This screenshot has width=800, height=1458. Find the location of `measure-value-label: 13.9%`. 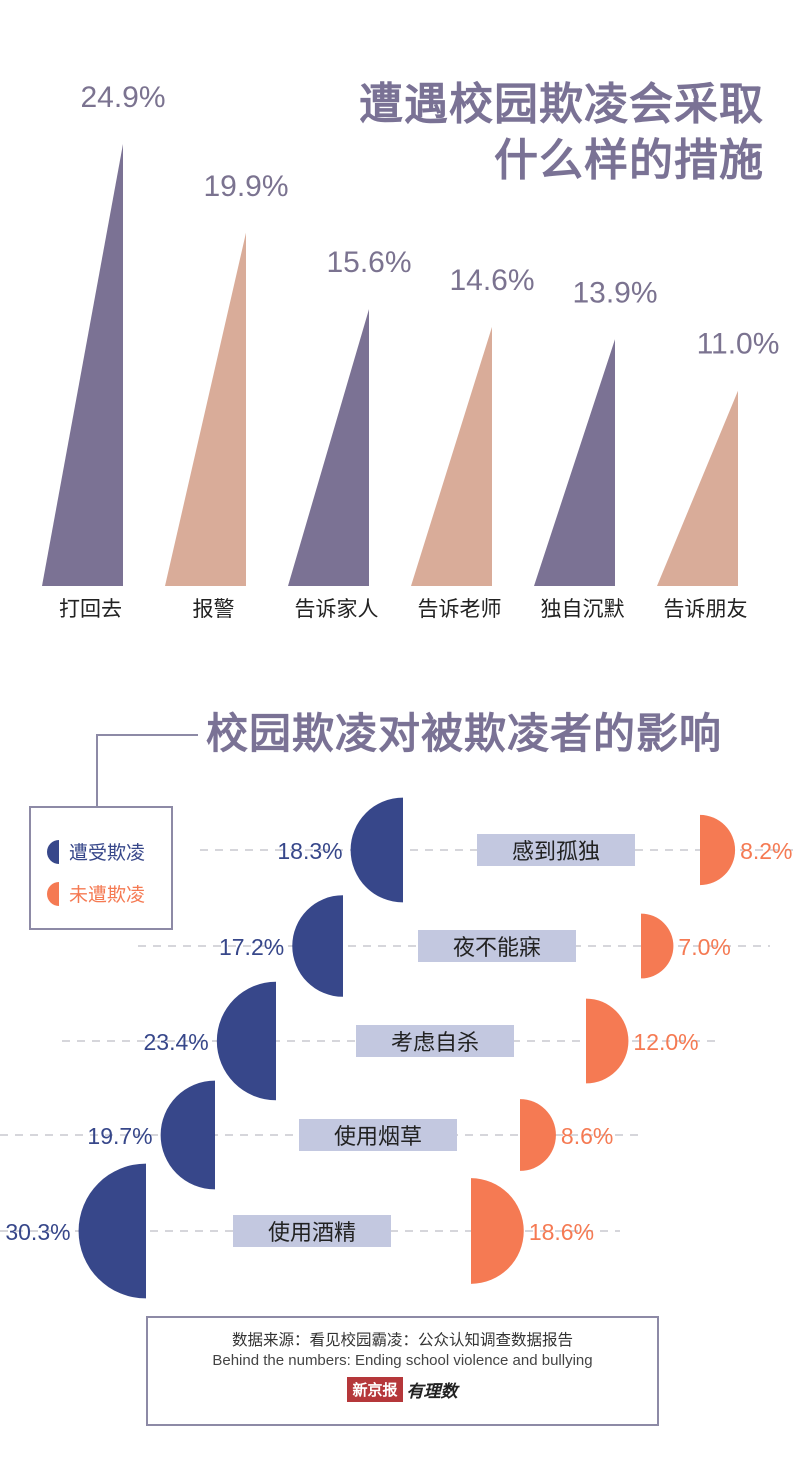

measure-value-label: 13.9% is located at coordinates (614, 292).